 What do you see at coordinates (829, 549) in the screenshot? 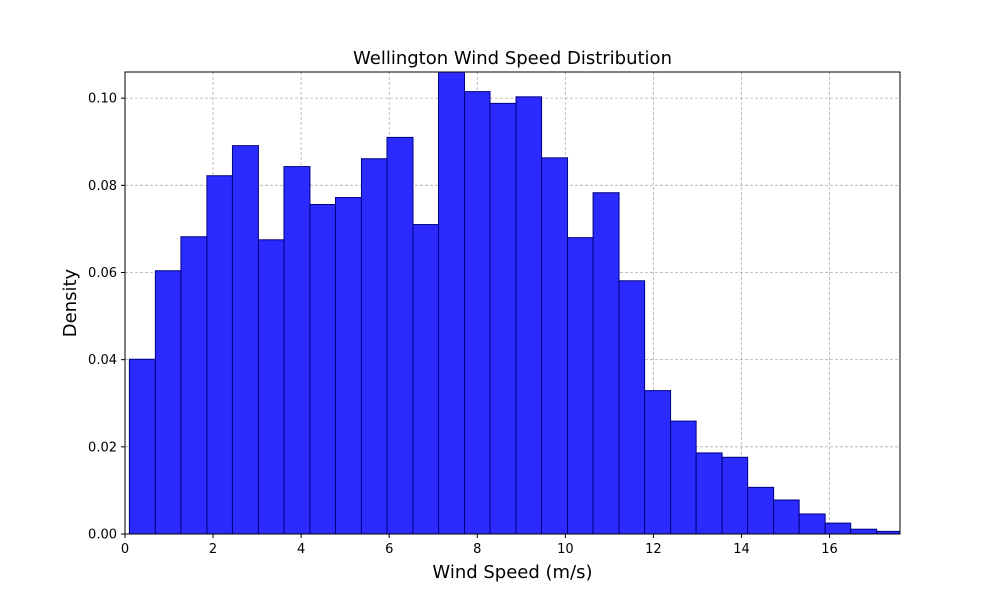
I see `x-tick-label: 16` at bounding box center [829, 549].